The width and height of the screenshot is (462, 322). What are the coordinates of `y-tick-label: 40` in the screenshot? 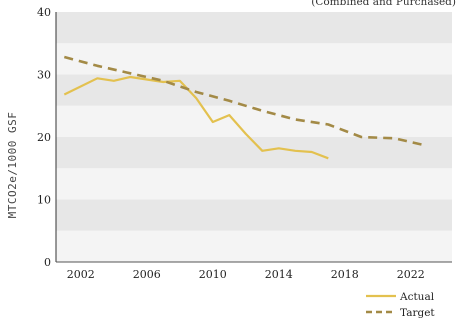 It's located at (44, 12).